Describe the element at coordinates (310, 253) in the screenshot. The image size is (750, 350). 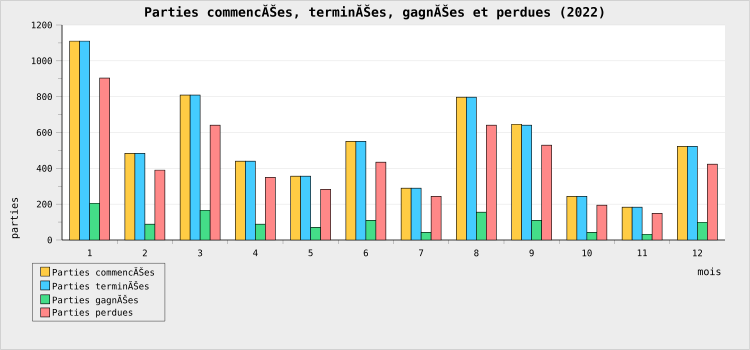
I see `x-tick-label: 5` at that location.